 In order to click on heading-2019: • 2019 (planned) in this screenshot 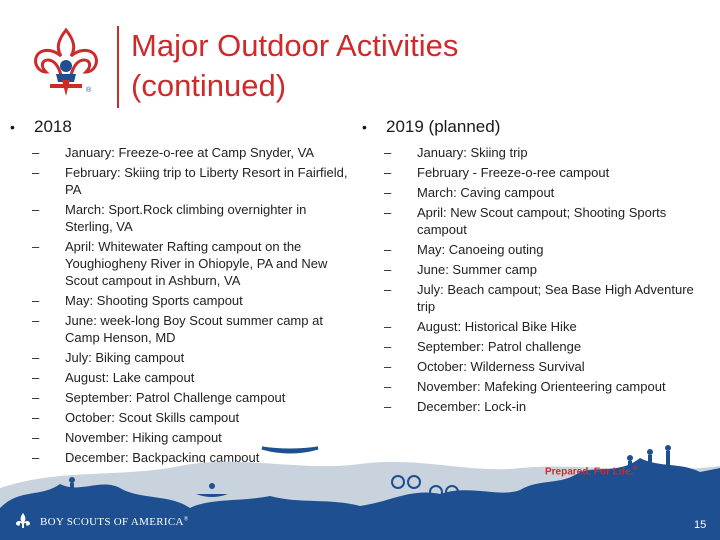, I will do `click(537, 127)`.